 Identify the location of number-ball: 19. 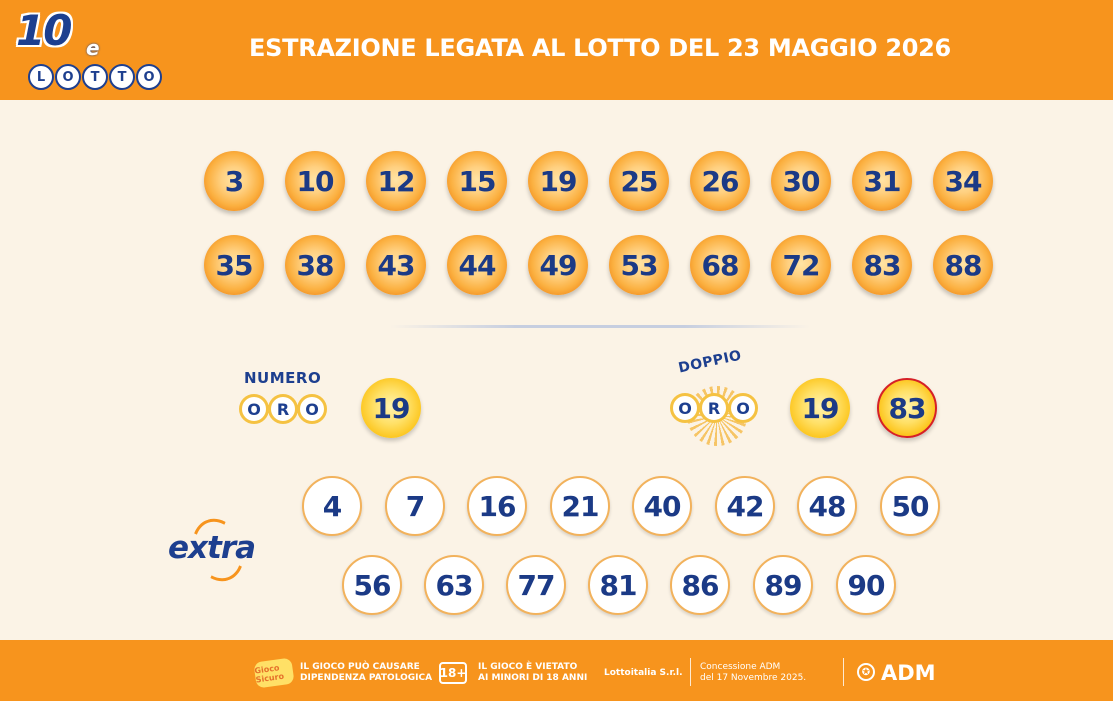
(558, 181).